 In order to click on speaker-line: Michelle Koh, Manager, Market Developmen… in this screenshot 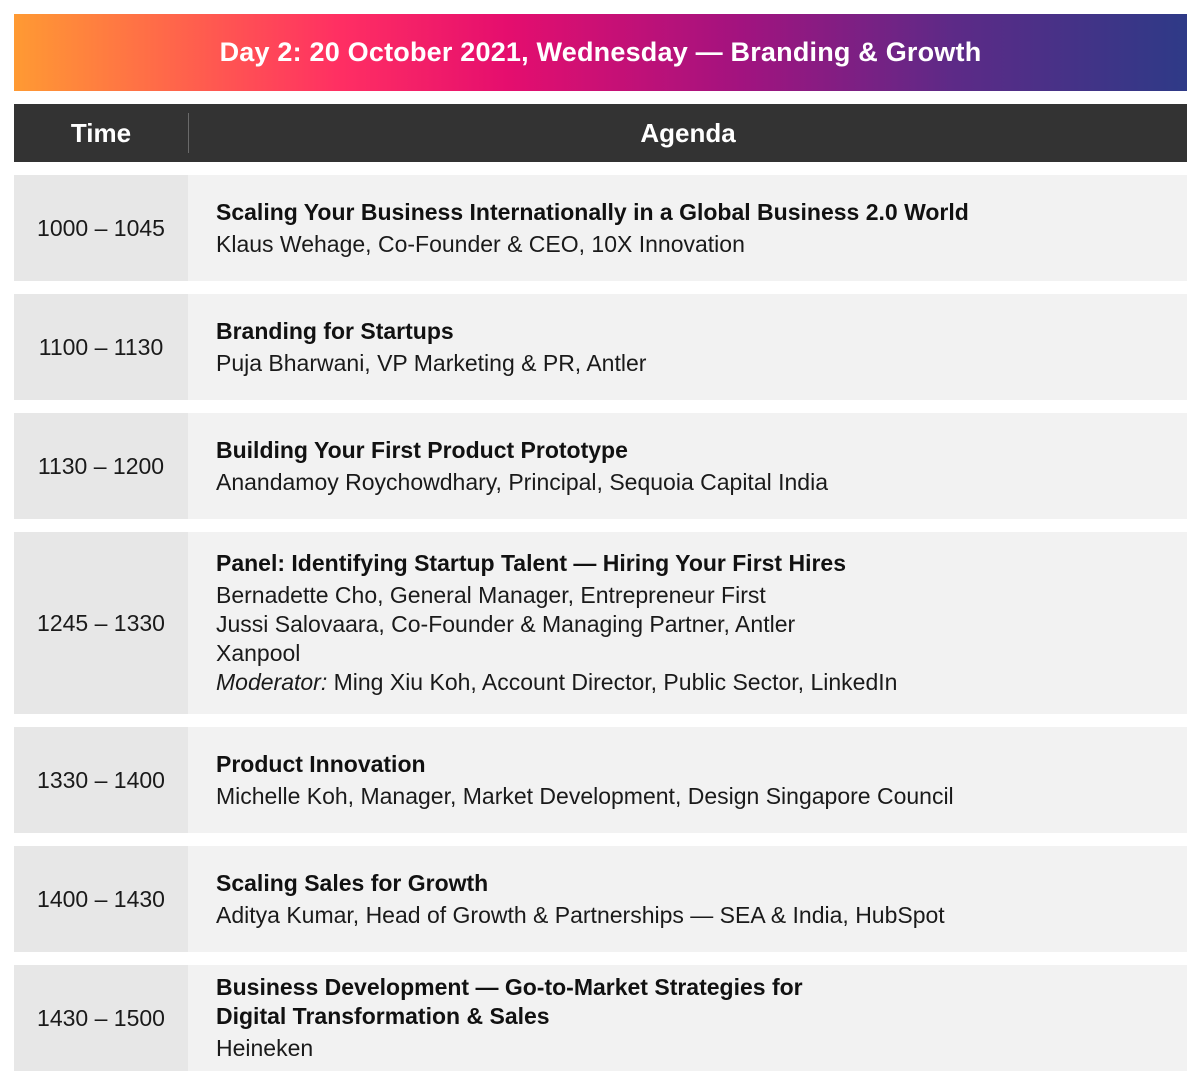, I will do `click(585, 795)`.